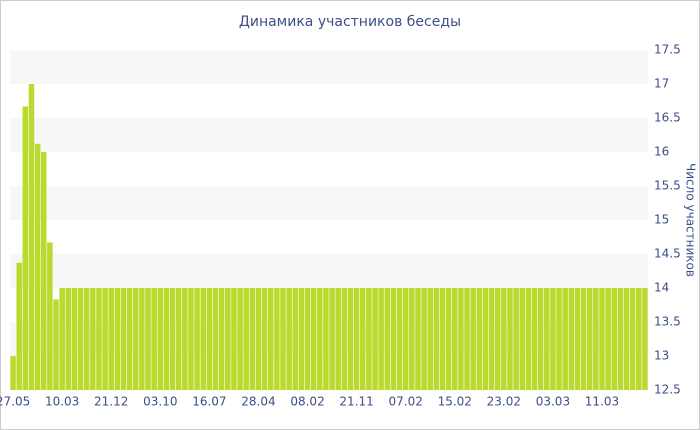  I want to click on x-tick-label: 07.02, so click(406, 402).